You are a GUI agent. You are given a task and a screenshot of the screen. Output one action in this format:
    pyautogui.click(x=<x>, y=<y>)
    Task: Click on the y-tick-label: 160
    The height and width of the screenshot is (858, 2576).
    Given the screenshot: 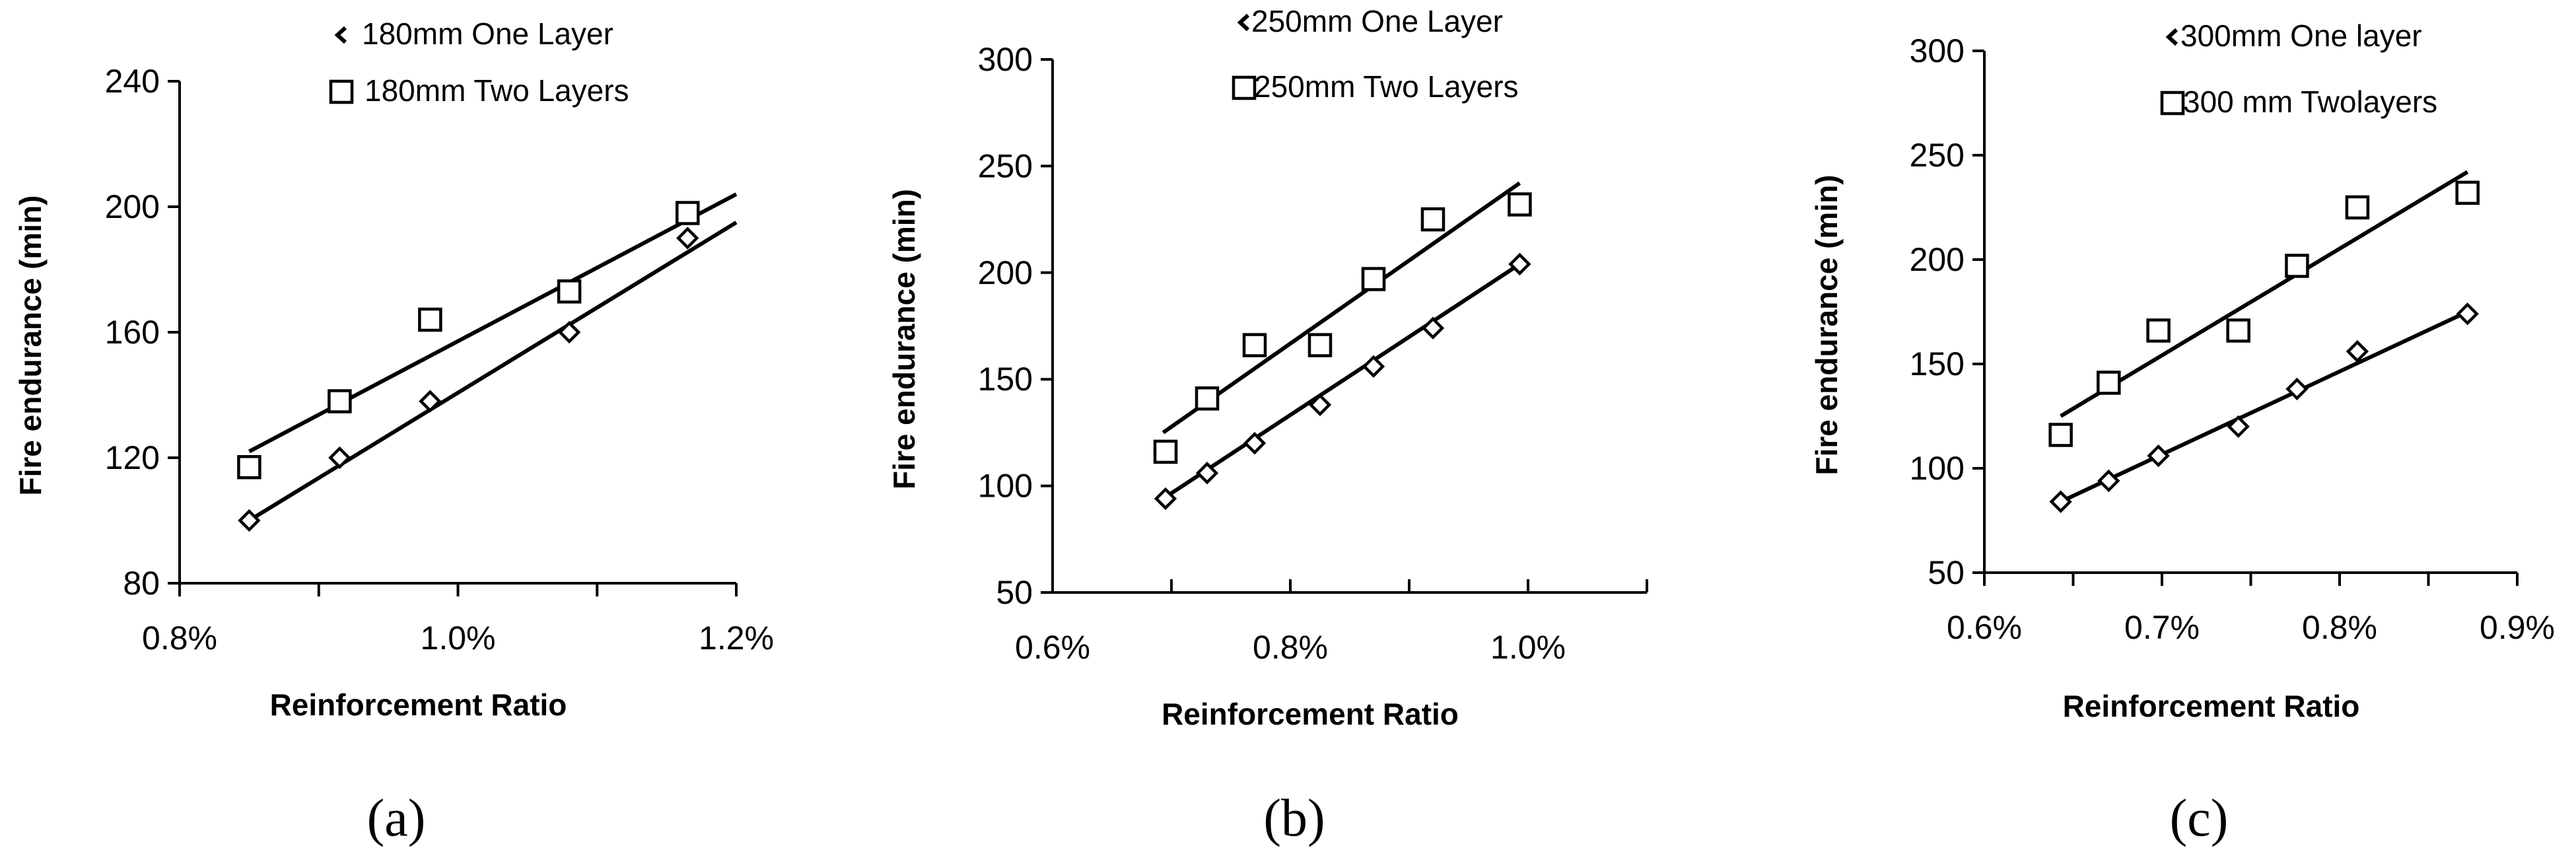 What is the action you would take?
    pyautogui.click(x=133, y=332)
    